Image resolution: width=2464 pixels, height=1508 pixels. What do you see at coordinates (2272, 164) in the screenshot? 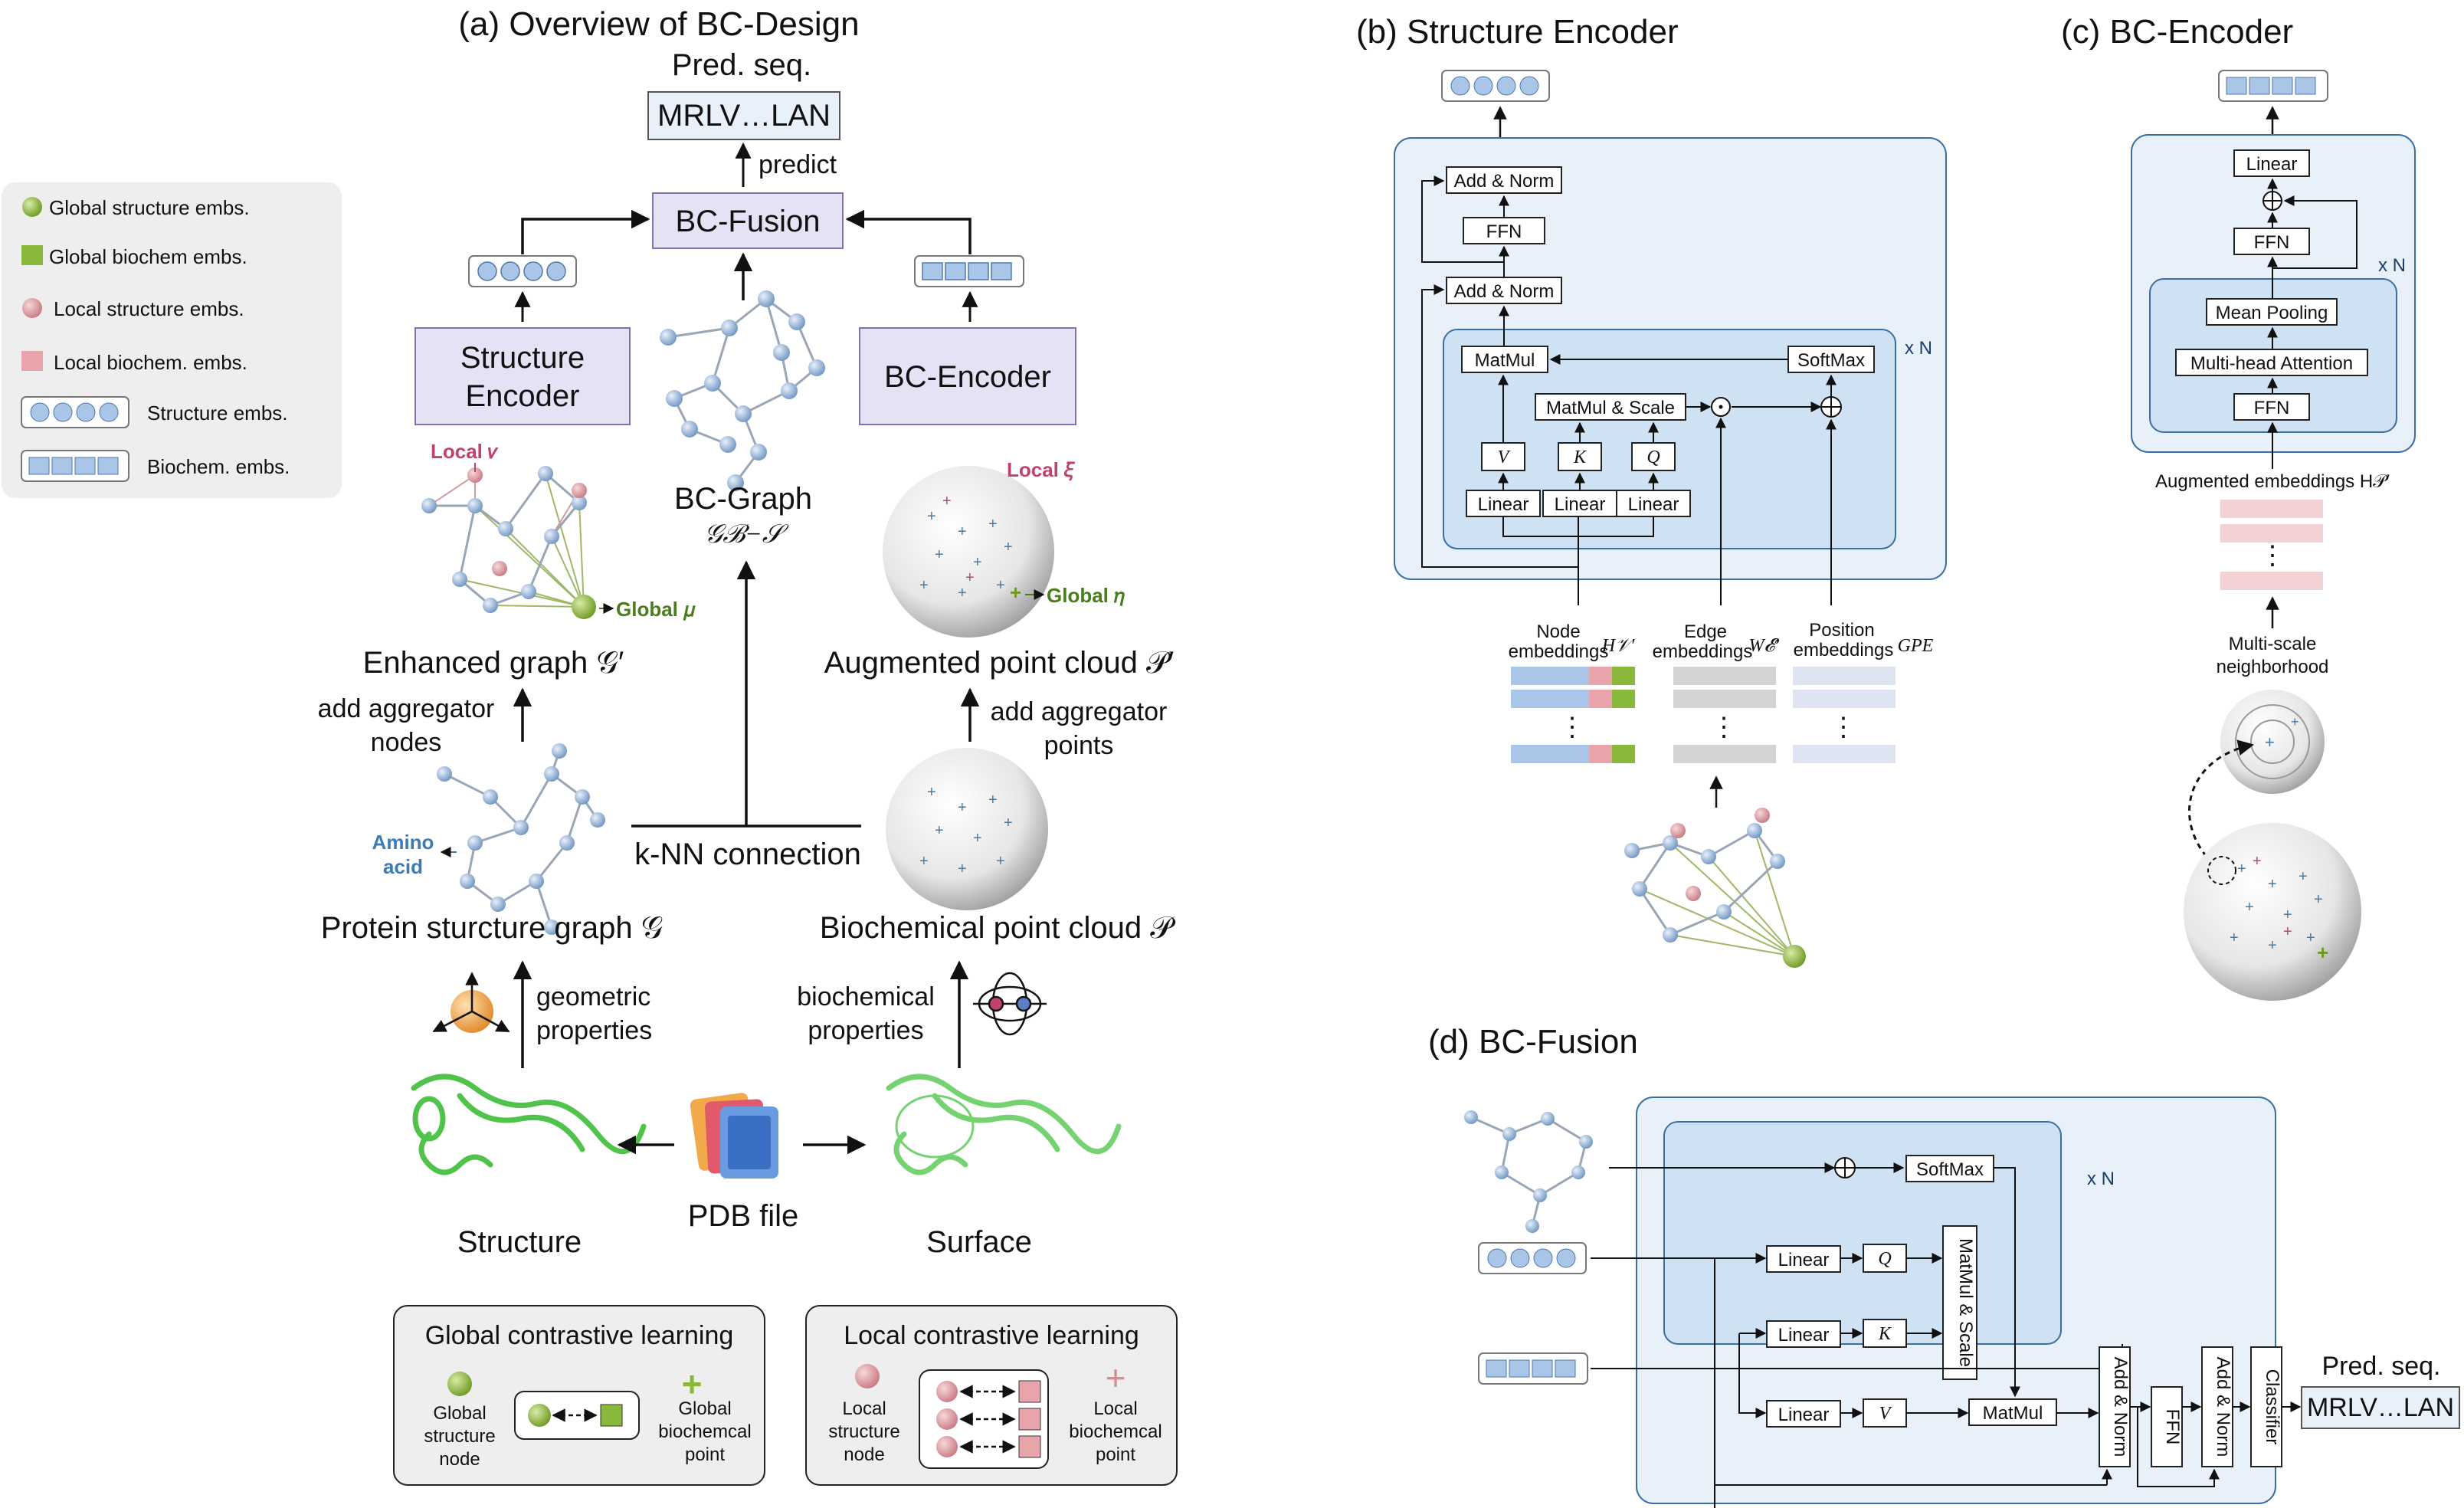
I see `c-linear: Linear` at bounding box center [2272, 164].